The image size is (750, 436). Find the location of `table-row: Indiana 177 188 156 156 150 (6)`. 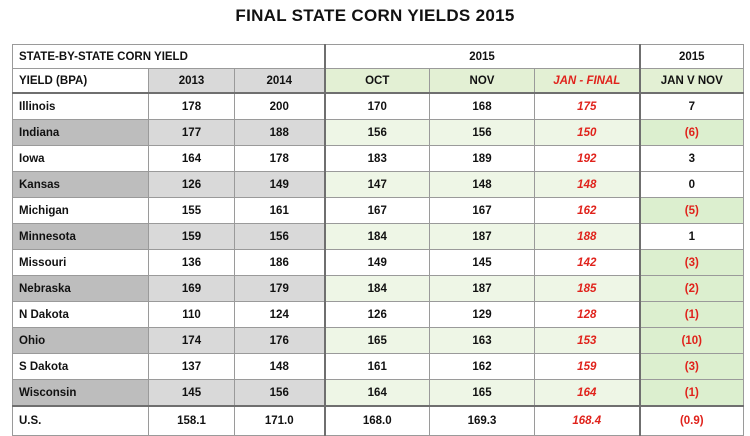

table-row: Indiana 177 188 156 156 150 (6) is located at coordinates (378, 132).